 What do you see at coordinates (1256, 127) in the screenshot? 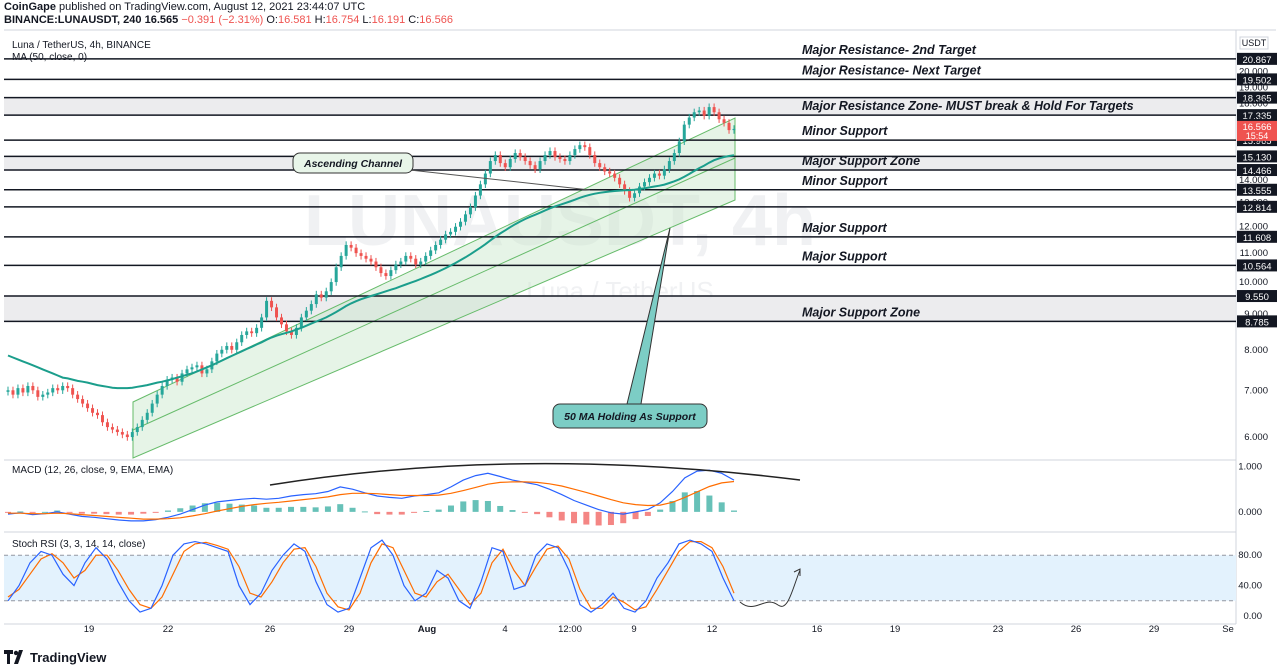
I see `last-price-text: 16.566` at bounding box center [1256, 127].